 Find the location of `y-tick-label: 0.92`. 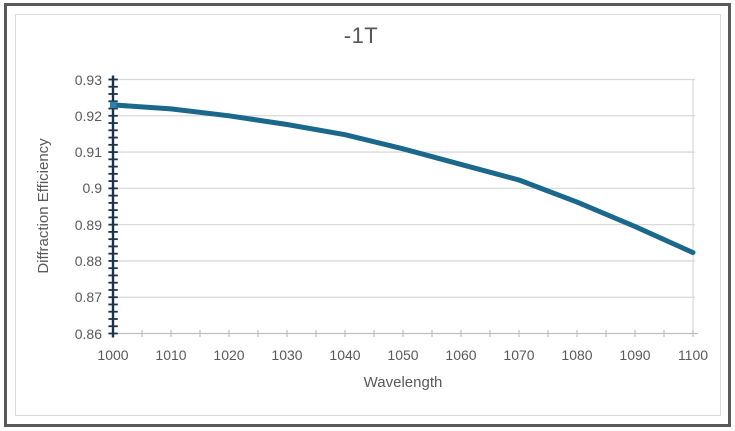

y-tick-label: 0.92 is located at coordinates (88, 116).